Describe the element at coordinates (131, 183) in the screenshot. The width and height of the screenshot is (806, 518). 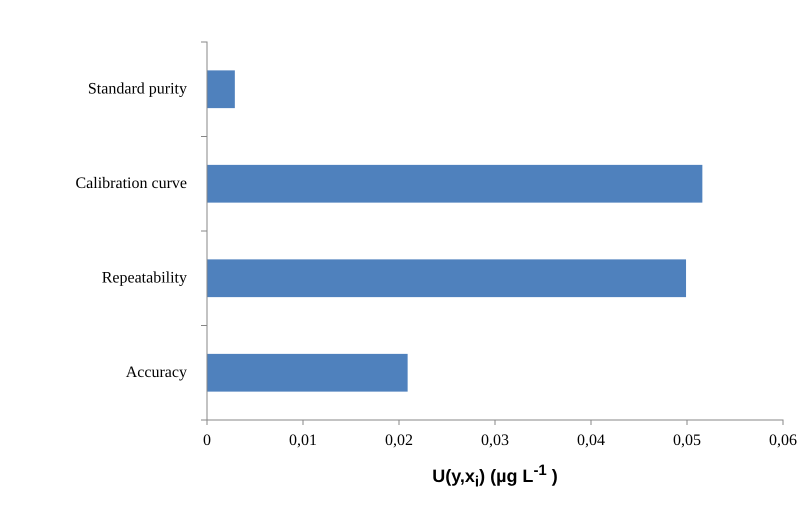
I see `y-tick-label: Calibration curve` at that location.